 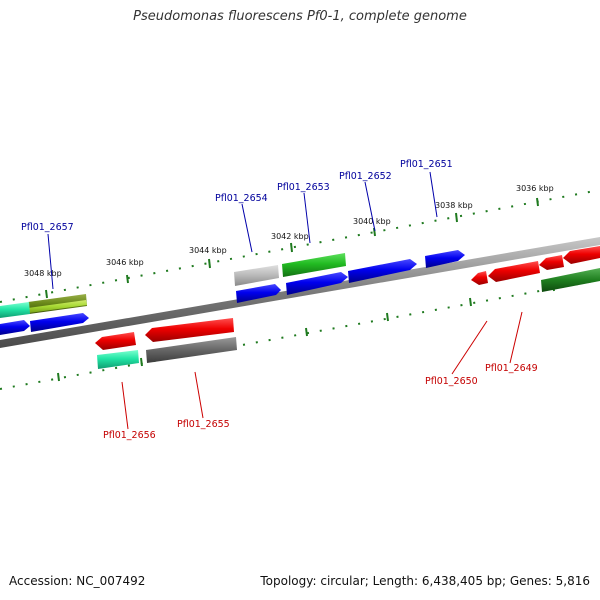 I want to click on gene-label-2656: Pfl01_2656, so click(x=129, y=435).